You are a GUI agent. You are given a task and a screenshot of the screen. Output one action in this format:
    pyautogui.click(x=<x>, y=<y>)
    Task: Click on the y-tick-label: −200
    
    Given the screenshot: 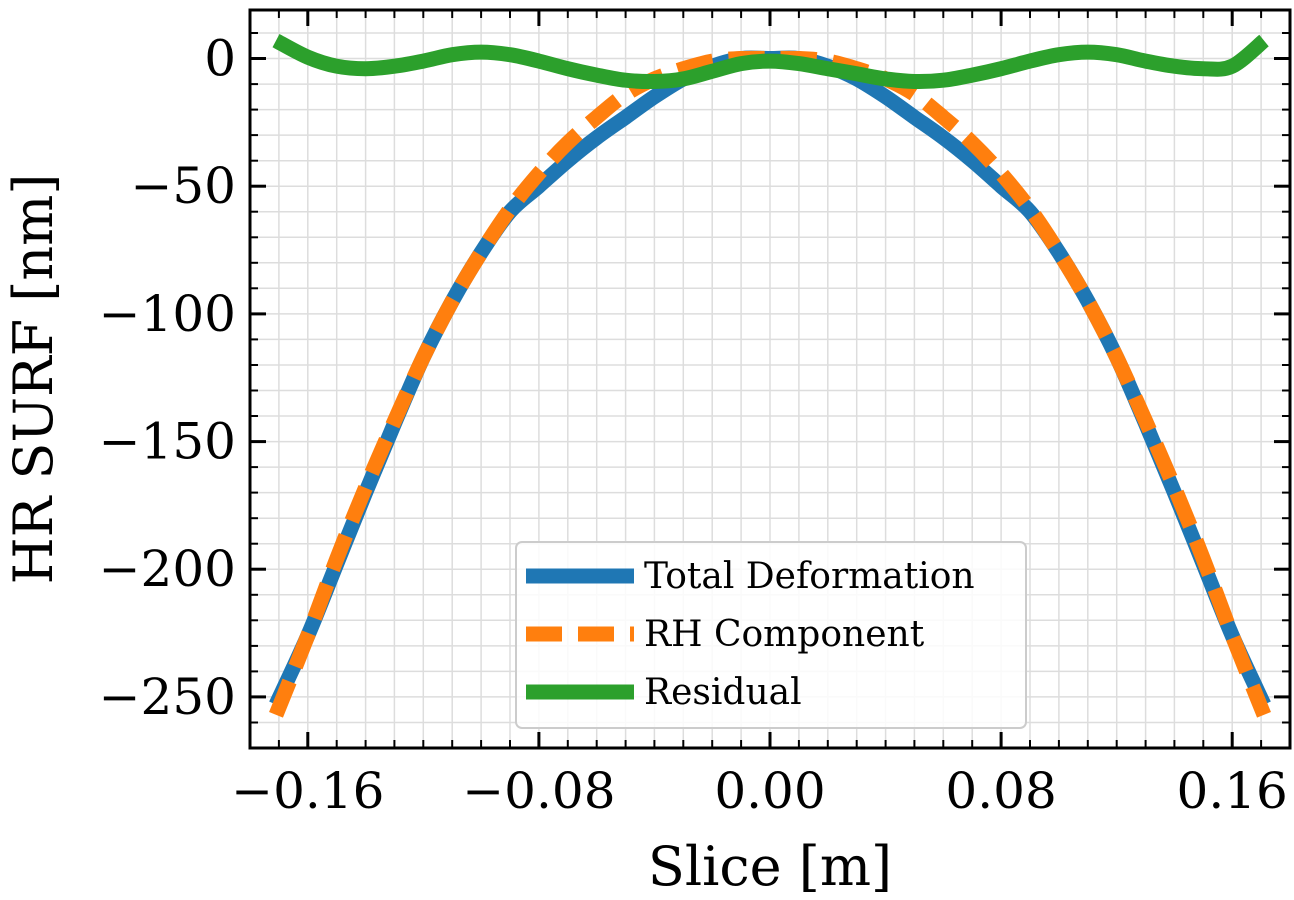 What is the action you would take?
    pyautogui.click(x=167, y=569)
    